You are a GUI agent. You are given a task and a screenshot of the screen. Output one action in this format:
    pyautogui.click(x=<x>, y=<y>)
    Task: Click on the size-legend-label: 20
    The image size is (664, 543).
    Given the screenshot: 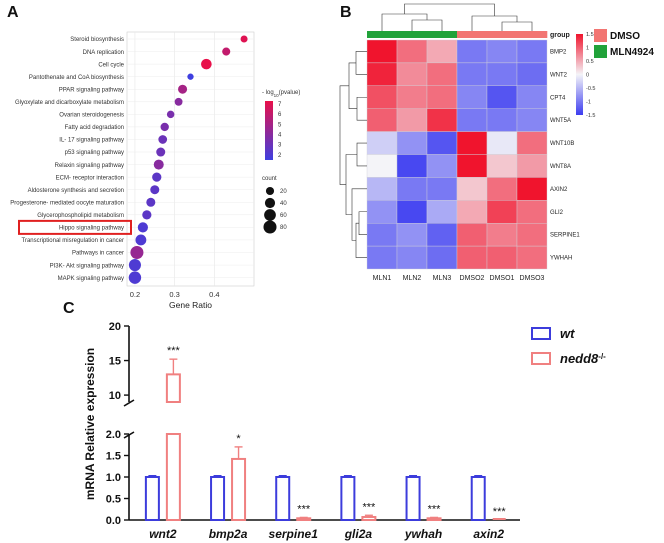 What is the action you would take?
    pyautogui.click(x=283, y=192)
    